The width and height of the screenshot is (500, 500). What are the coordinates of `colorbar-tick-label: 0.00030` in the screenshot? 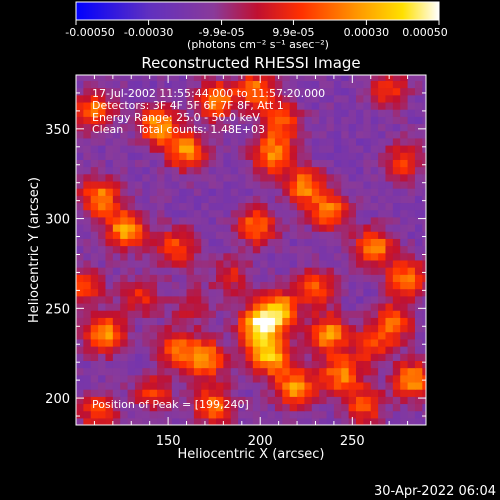 It's located at (367, 32).